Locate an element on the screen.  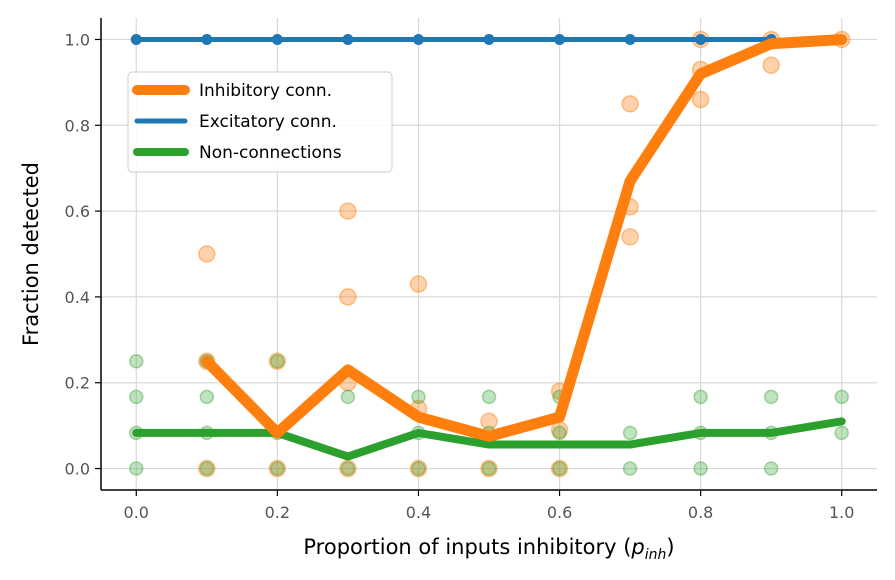
x-tick-label: 0.8 is located at coordinates (700, 512).